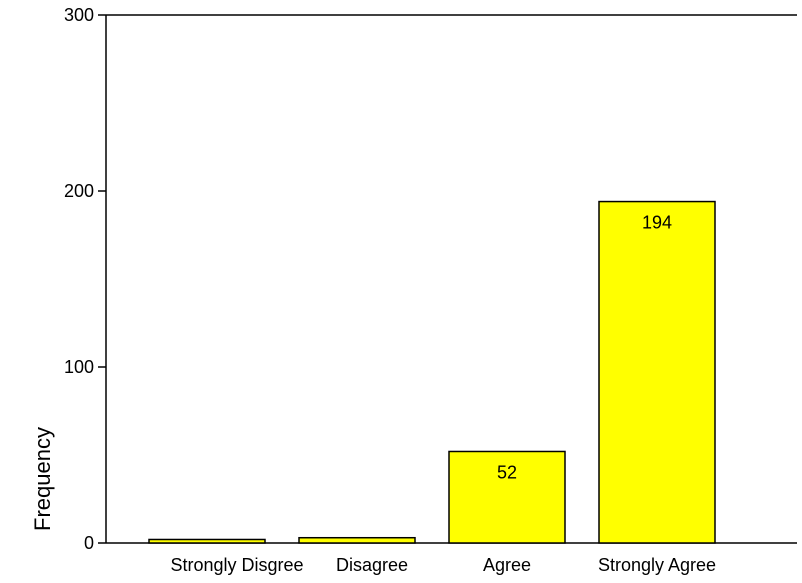  Describe the element at coordinates (657, 372) in the screenshot. I see `bar-strongly-agree` at that location.